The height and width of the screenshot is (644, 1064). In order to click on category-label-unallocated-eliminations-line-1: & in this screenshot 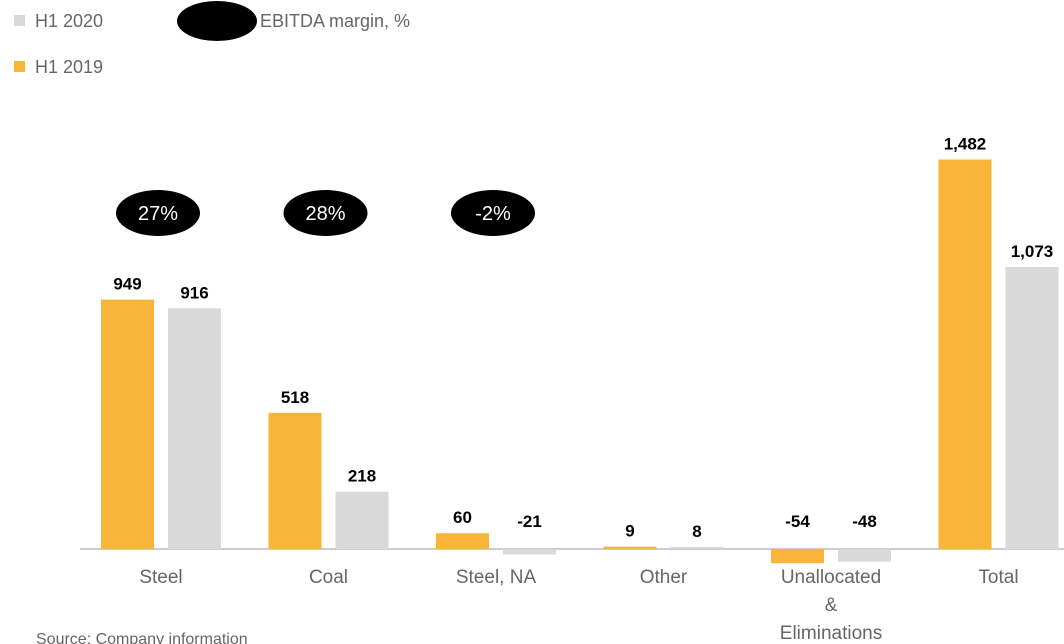, I will do `click(831, 605)`.